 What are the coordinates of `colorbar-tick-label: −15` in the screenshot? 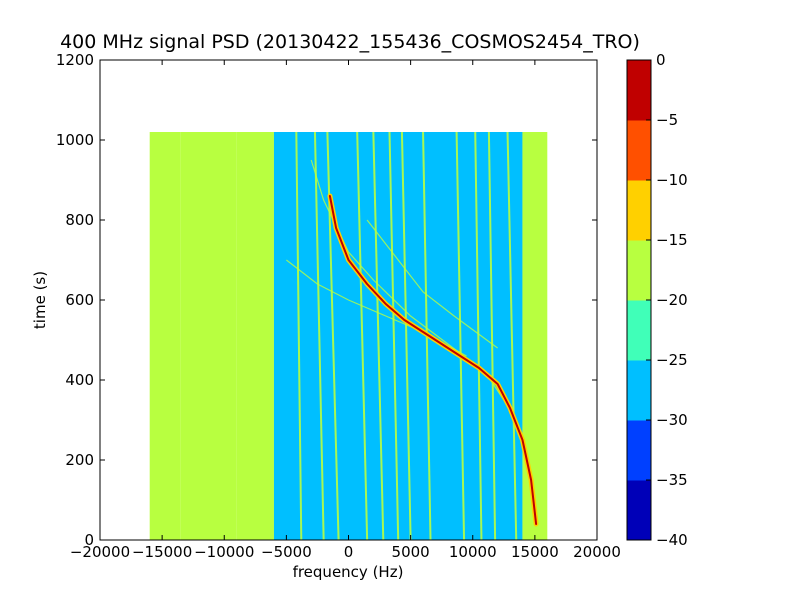 It's located at (672, 240).